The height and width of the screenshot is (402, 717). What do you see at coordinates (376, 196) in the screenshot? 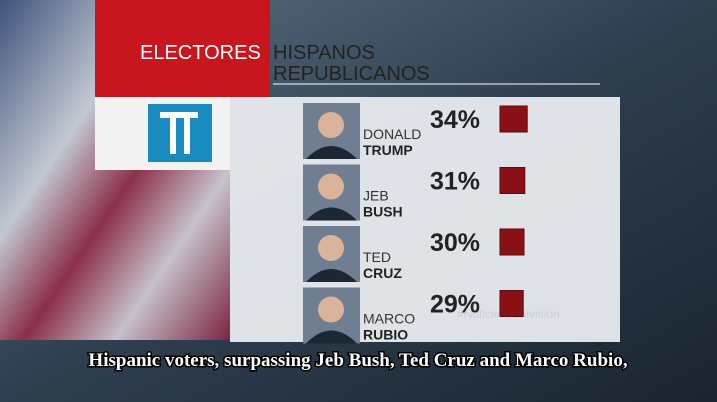
I see `candidate-first-name: JEB` at bounding box center [376, 196].